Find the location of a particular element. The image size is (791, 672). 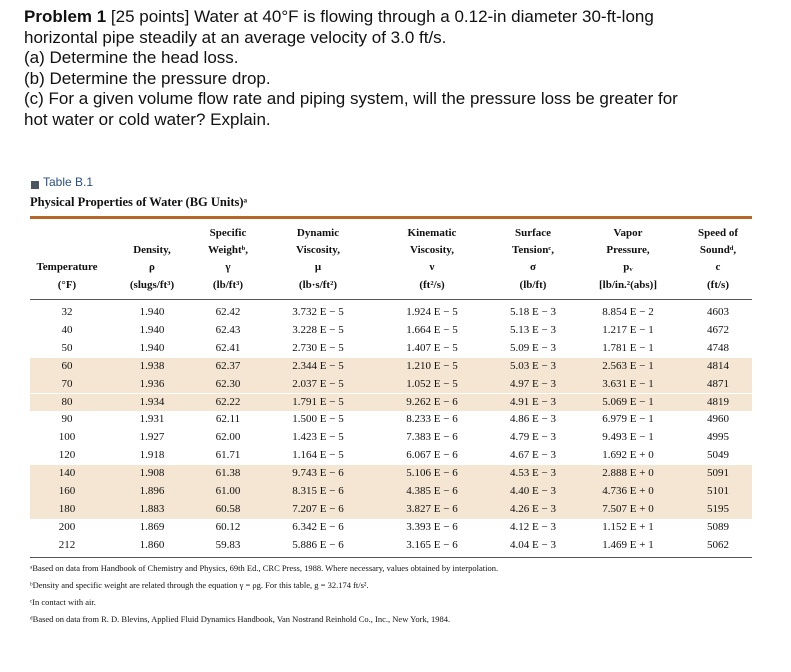

table-cell: 32 is located at coordinates (67, 312).